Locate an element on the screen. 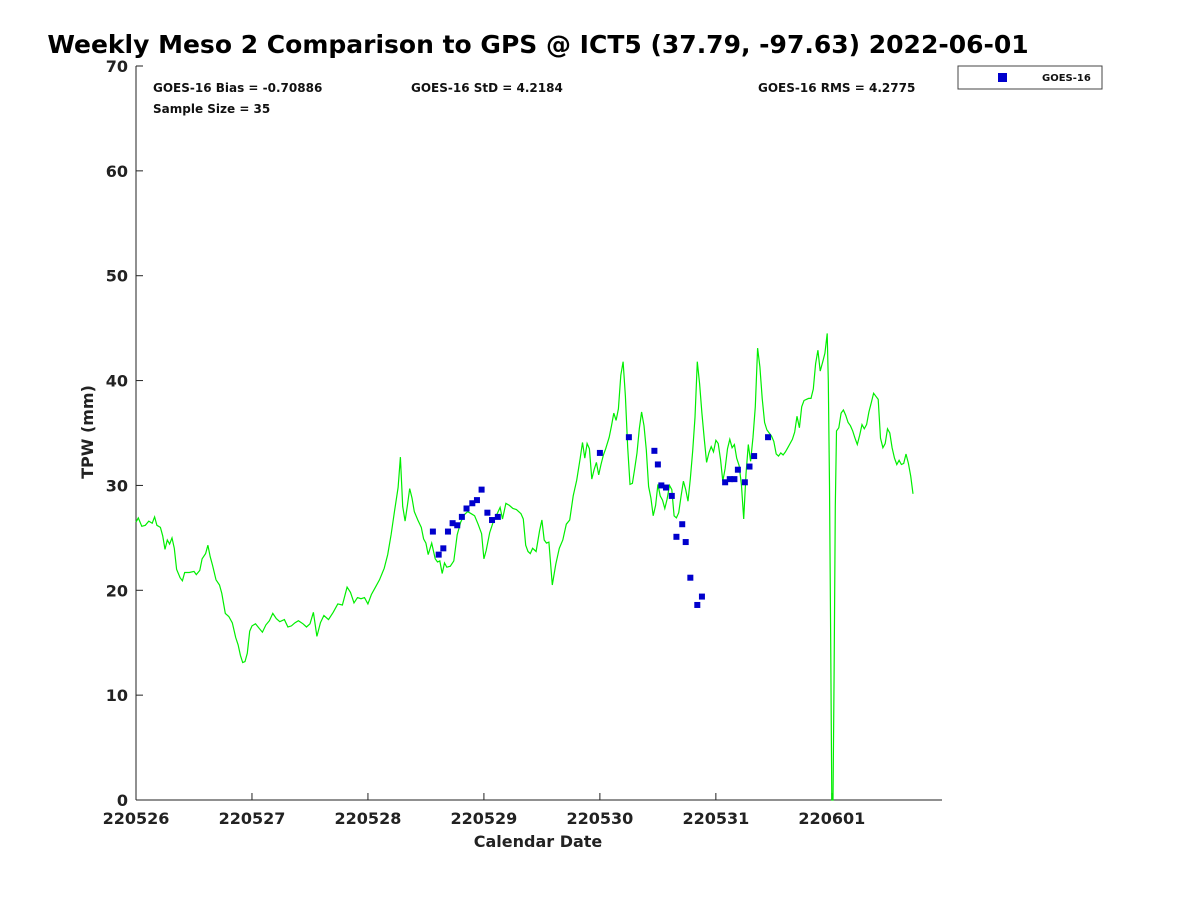  stat-rms: GOES-16 RMS = 4.2775 is located at coordinates (836, 88).